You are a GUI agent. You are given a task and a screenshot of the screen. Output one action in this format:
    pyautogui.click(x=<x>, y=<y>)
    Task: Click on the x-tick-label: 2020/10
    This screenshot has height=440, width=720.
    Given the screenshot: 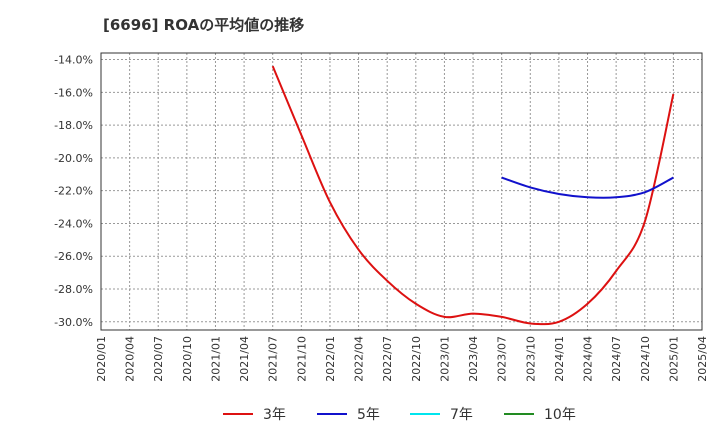 What is the action you would take?
    pyautogui.click(x=187, y=359)
    